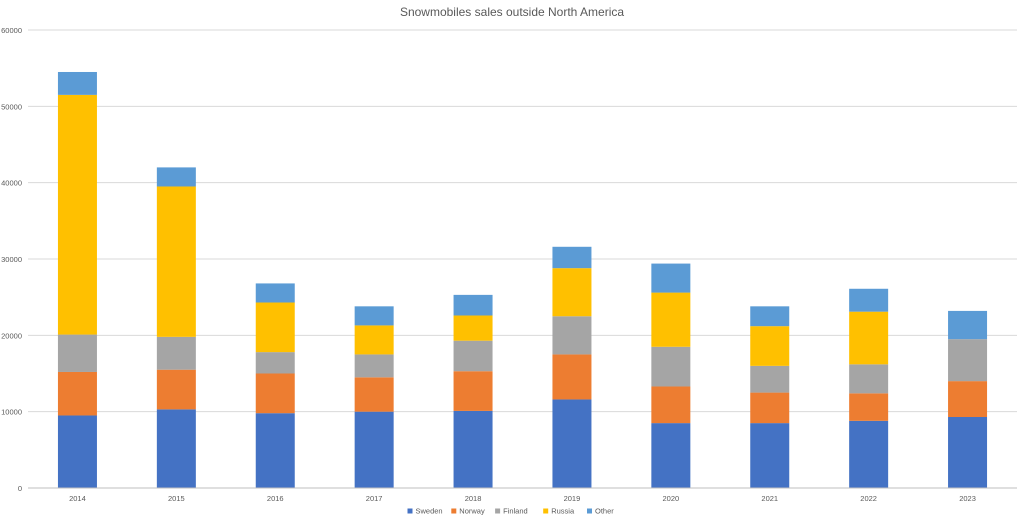  What do you see at coordinates (275, 498) in the screenshot?
I see `x-tick-label: 2016` at bounding box center [275, 498].